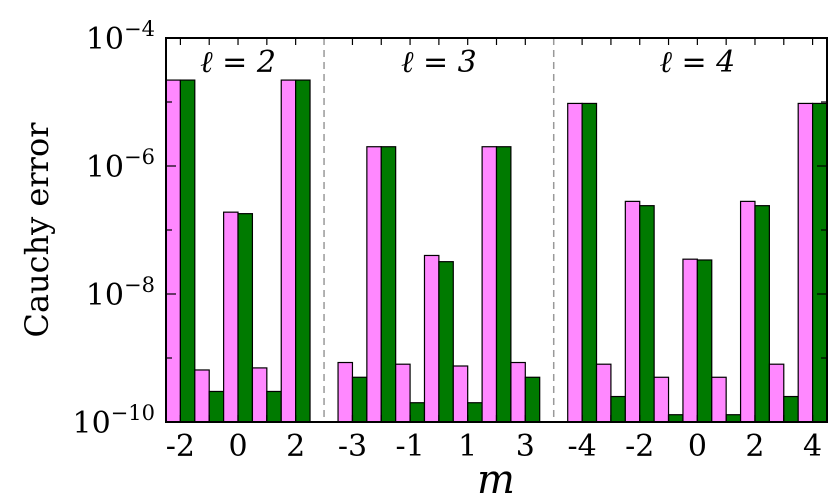 The height and width of the screenshot is (498, 830). What do you see at coordinates (345, 392) in the screenshot?
I see `bar-l3-m-3-s0` at bounding box center [345, 392].